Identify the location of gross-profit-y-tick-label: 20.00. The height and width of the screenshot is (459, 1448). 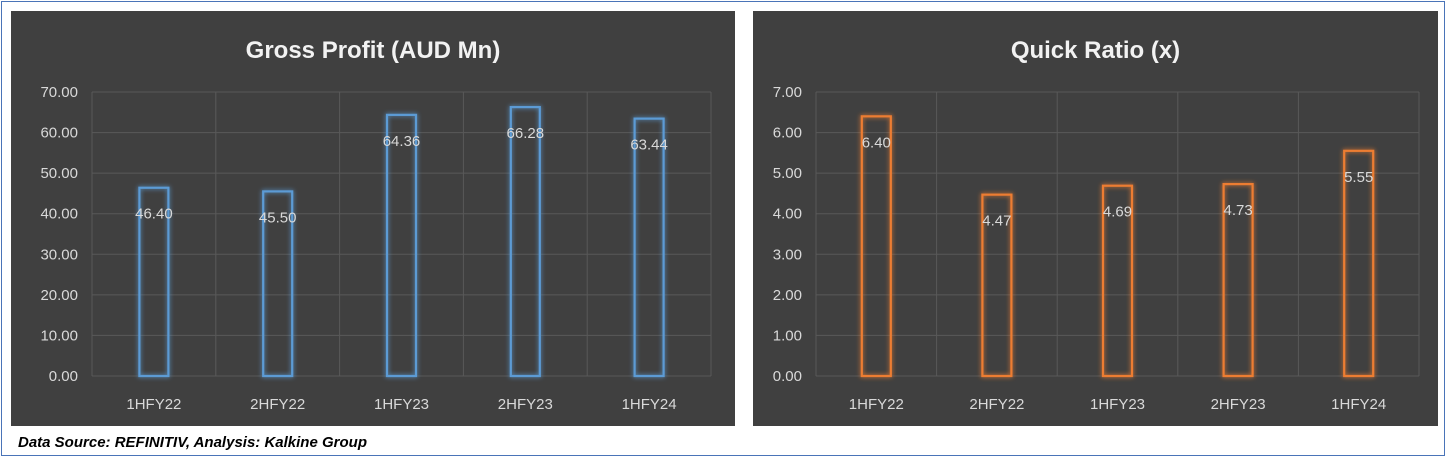
(59, 295).